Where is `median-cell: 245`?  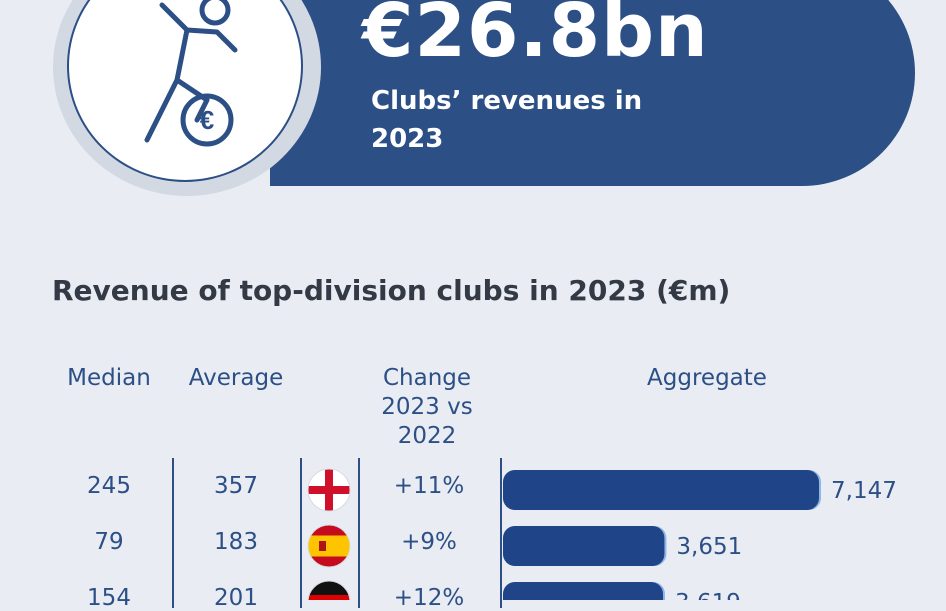
median-cell: 245 is located at coordinates (109, 486).